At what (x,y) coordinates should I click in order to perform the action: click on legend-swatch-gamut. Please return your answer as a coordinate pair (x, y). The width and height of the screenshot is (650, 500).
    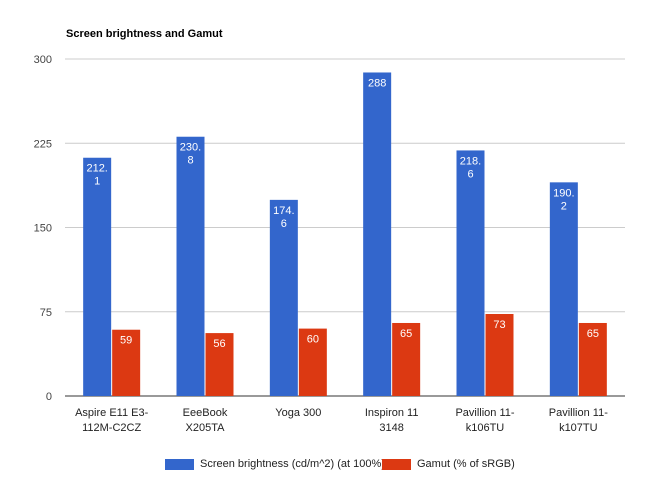
    Looking at the image, I should click on (396, 464).